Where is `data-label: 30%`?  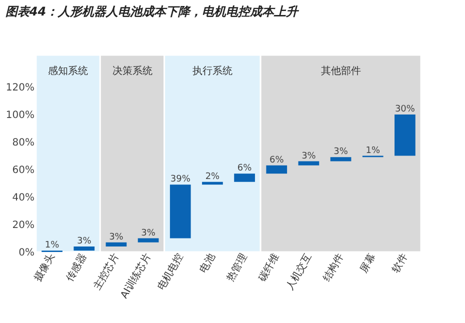 data-label: 30% is located at coordinates (405, 109).